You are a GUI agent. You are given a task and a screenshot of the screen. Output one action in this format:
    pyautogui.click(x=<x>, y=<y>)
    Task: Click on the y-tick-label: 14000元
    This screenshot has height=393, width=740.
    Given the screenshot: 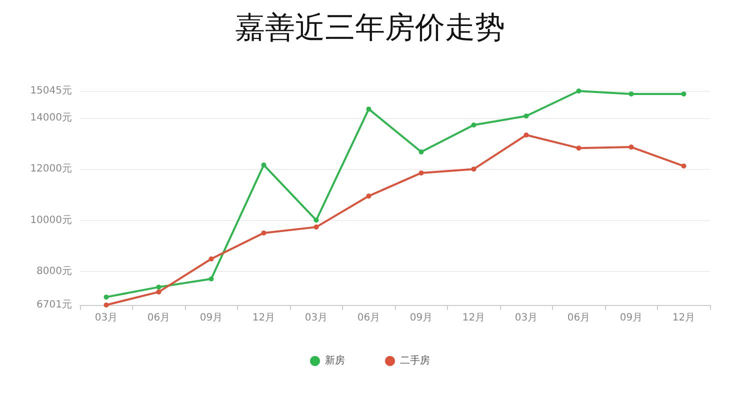 What is the action you would take?
    pyautogui.click(x=51, y=118)
    